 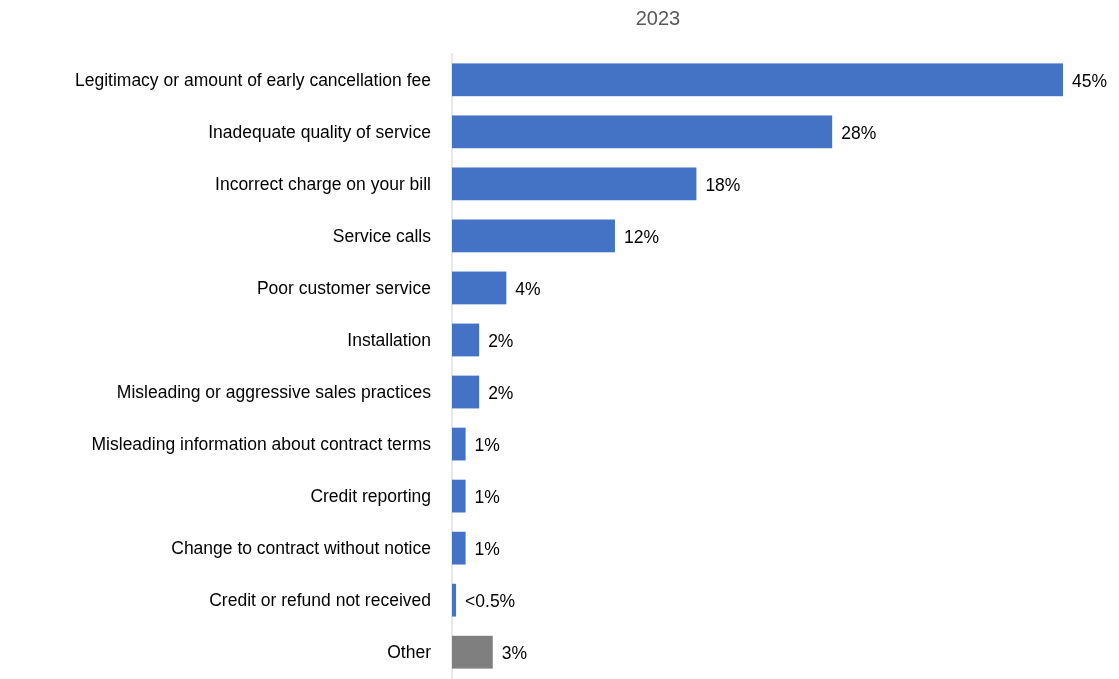 I want to click on data-label: <0.5%, so click(x=490, y=601).